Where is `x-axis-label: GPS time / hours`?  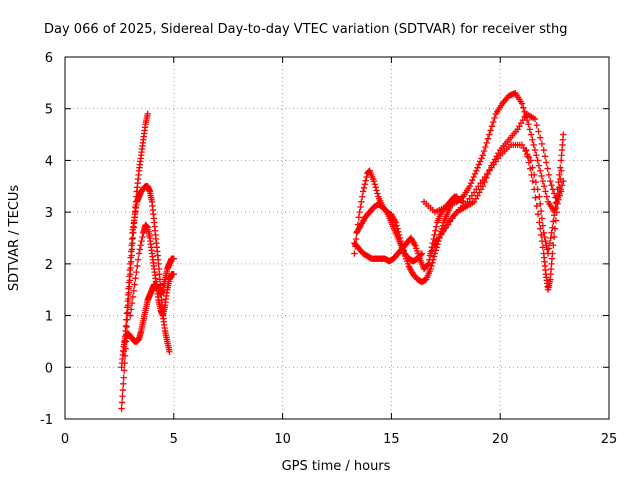 x-axis-label: GPS time / hours is located at coordinates (336, 466).